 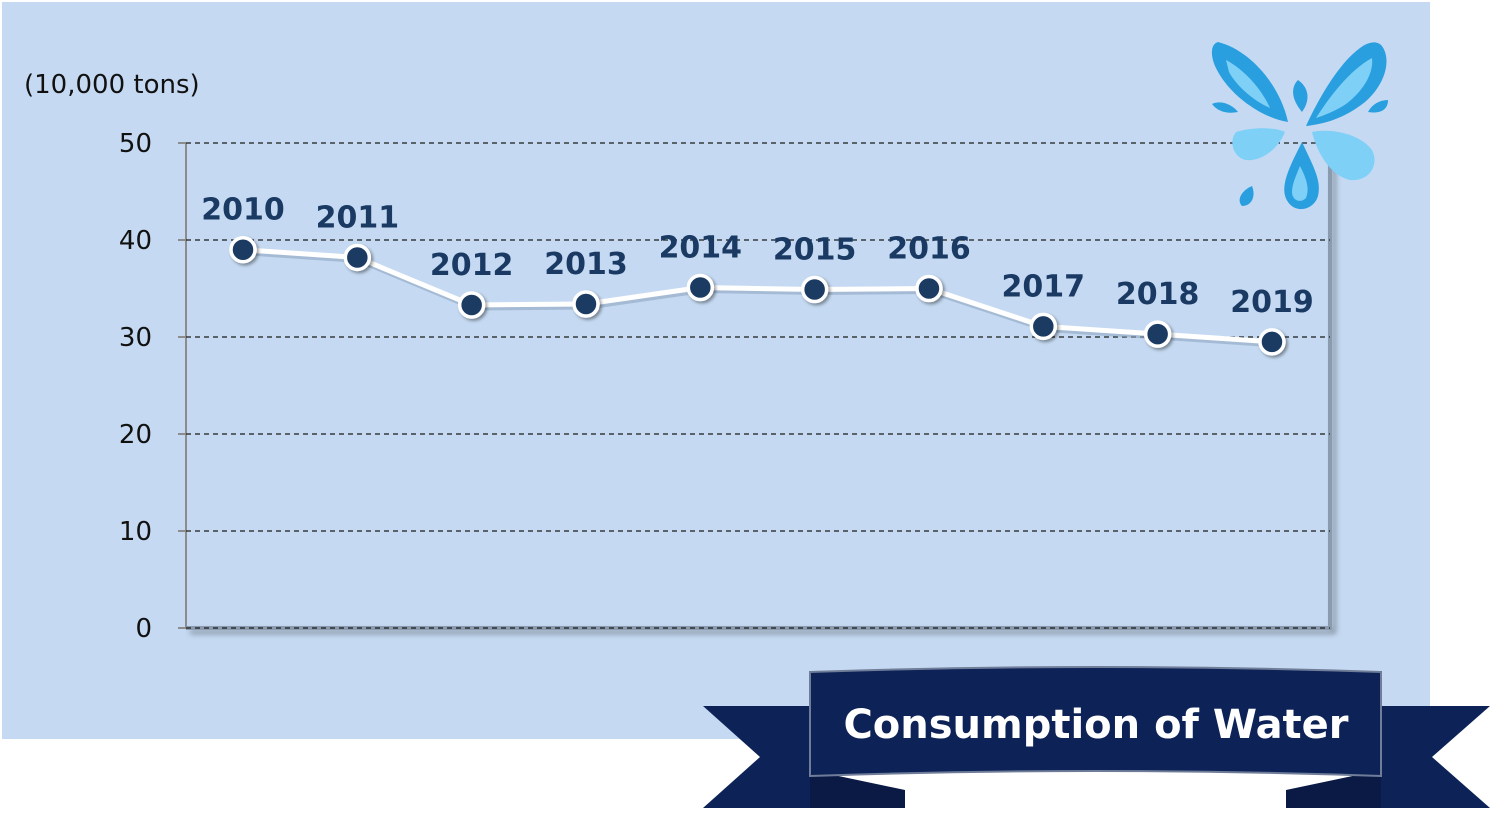 What do you see at coordinates (472, 265) in the screenshot?
I see `data-label-2012: 2012` at bounding box center [472, 265].